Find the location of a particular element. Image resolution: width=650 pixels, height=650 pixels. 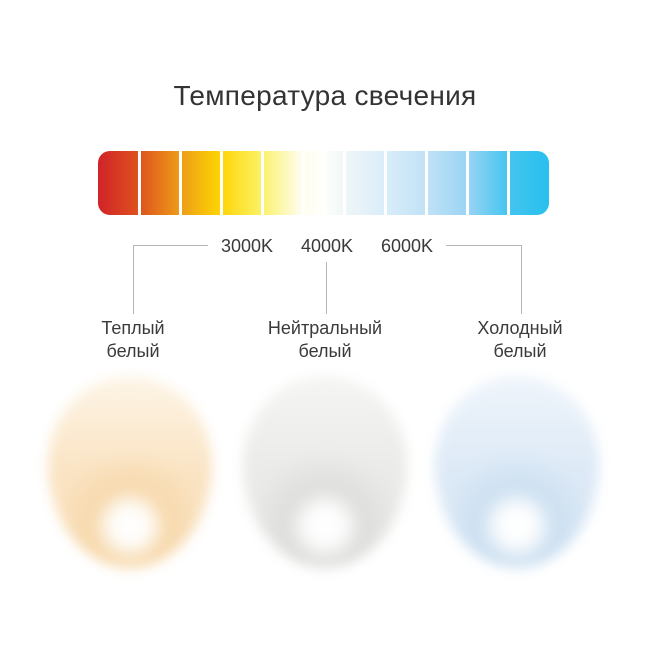

connector-line-cold-horizontal is located at coordinates (483, 245).